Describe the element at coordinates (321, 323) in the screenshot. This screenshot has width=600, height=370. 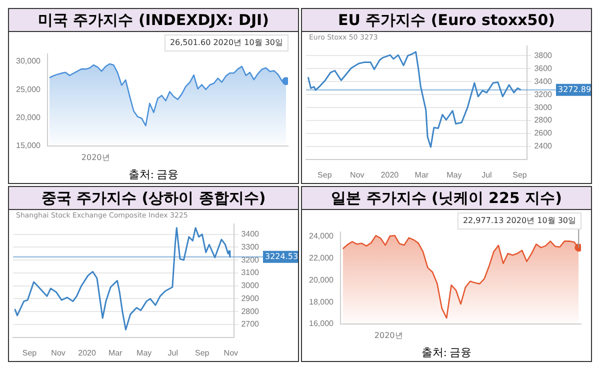
I see `y-tick-label: 16,000` at that location.